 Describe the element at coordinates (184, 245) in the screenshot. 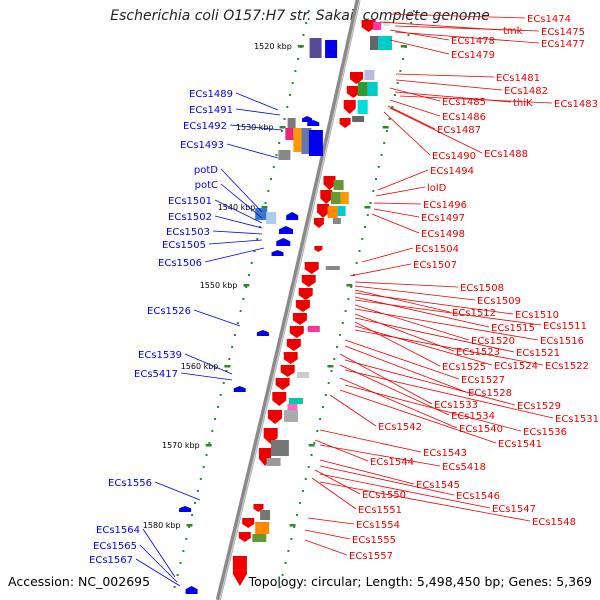

I see `gene-label: ECs1505` at that location.